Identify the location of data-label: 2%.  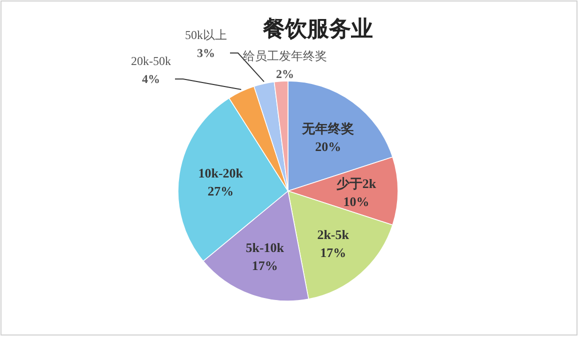
(285, 74).